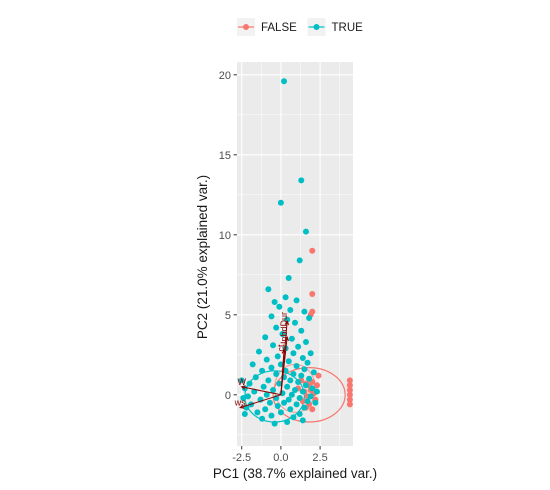 The image size is (550, 490). Describe the element at coordinates (228, 396) in the screenshot. I see `y-tick-label: 0` at that location.